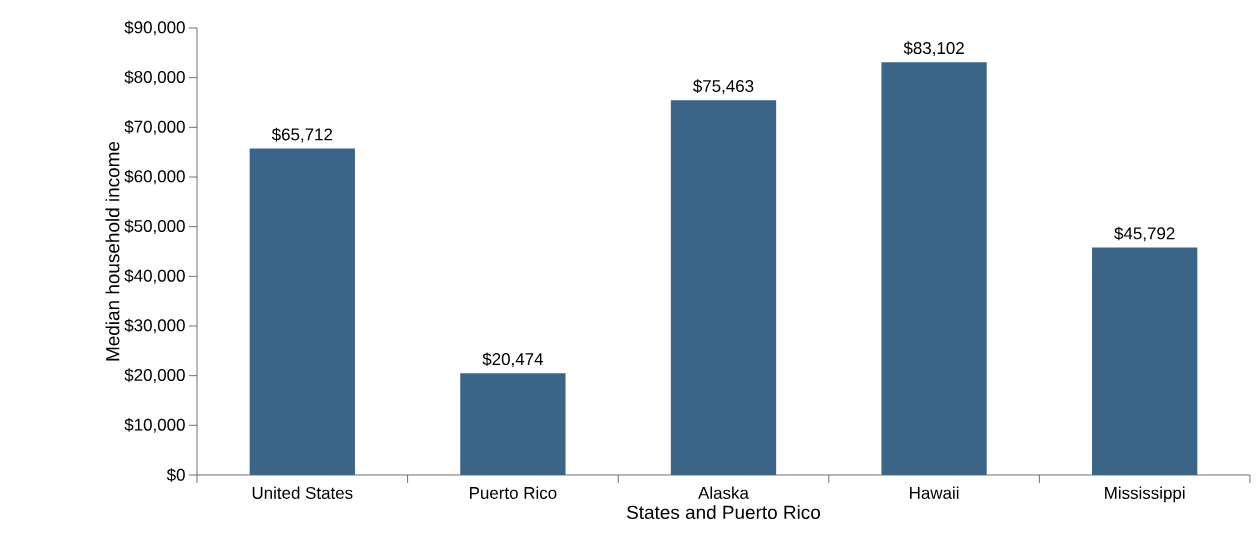 The width and height of the screenshot is (1259, 556). I want to click on data-label: $65,712, so click(302, 135).